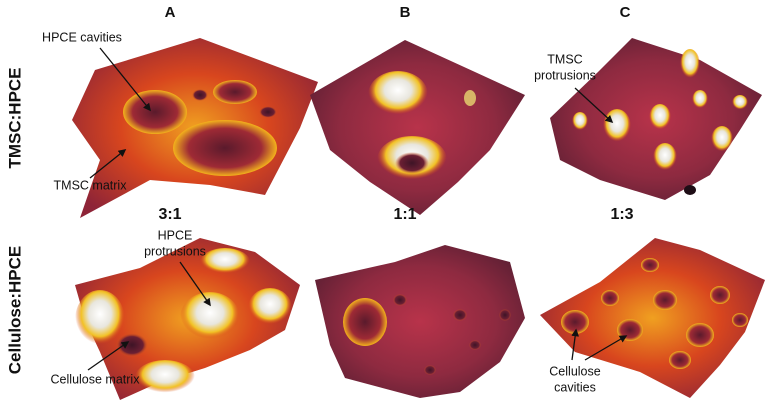  I want to click on annotation: TMSC, so click(564, 59).